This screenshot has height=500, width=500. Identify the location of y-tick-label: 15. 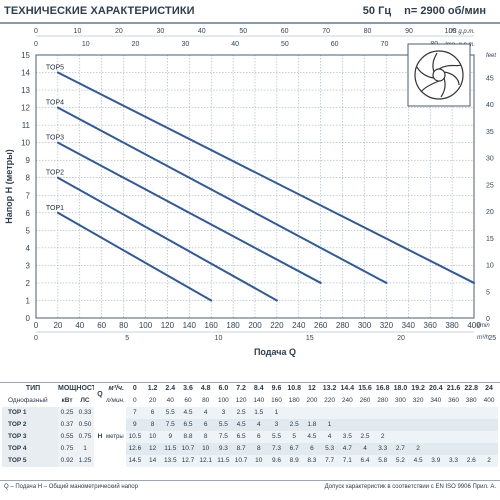
(25, 55).